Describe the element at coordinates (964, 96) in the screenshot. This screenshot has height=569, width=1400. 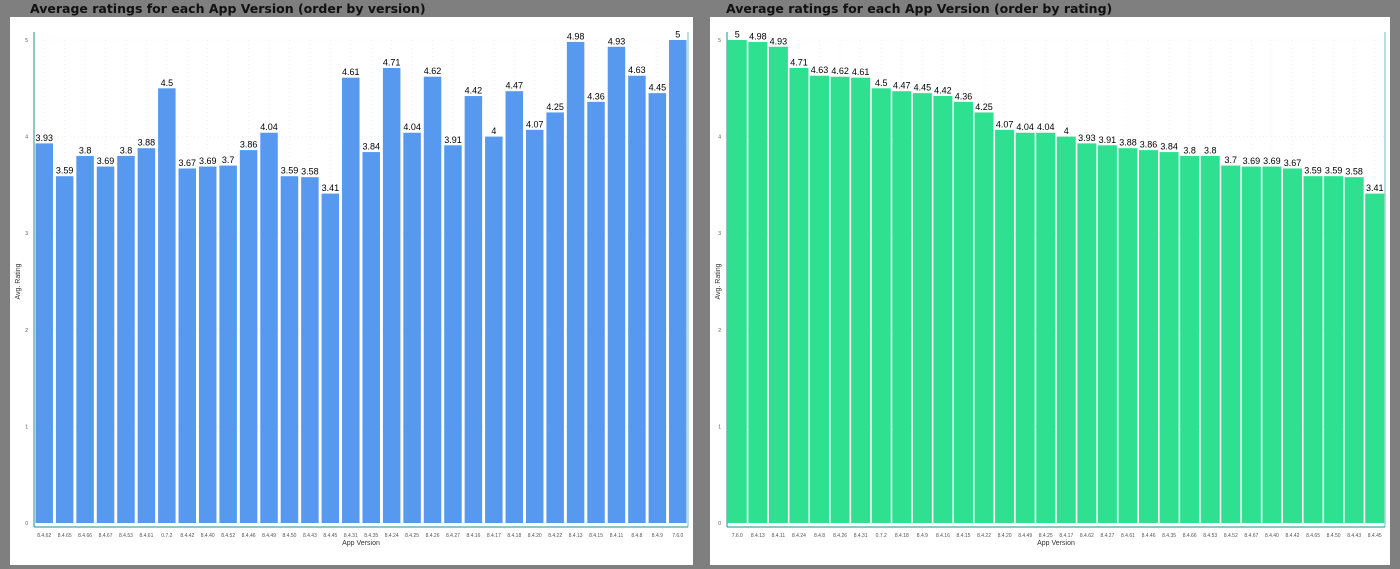
I see `bar-value-label: 4.36` at that location.